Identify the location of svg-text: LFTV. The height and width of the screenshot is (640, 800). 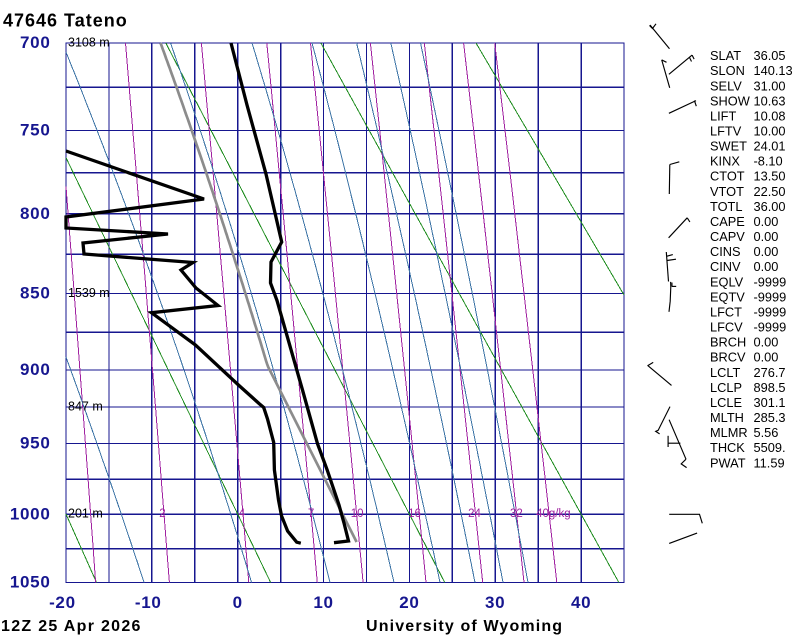
(726, 131).